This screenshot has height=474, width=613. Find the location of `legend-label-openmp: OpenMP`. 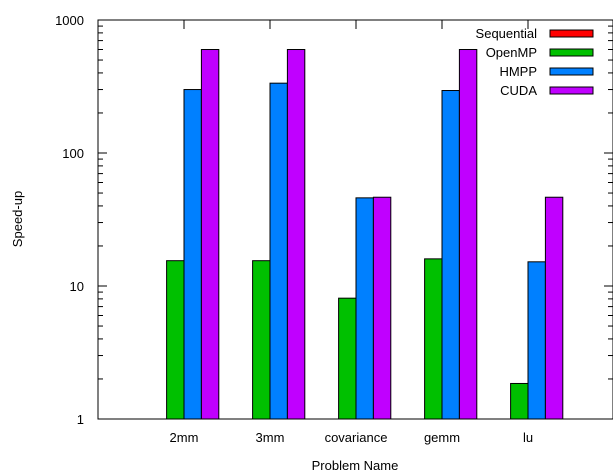

legend-label-openmp: OpenMP is located at coordinates (511, 52).